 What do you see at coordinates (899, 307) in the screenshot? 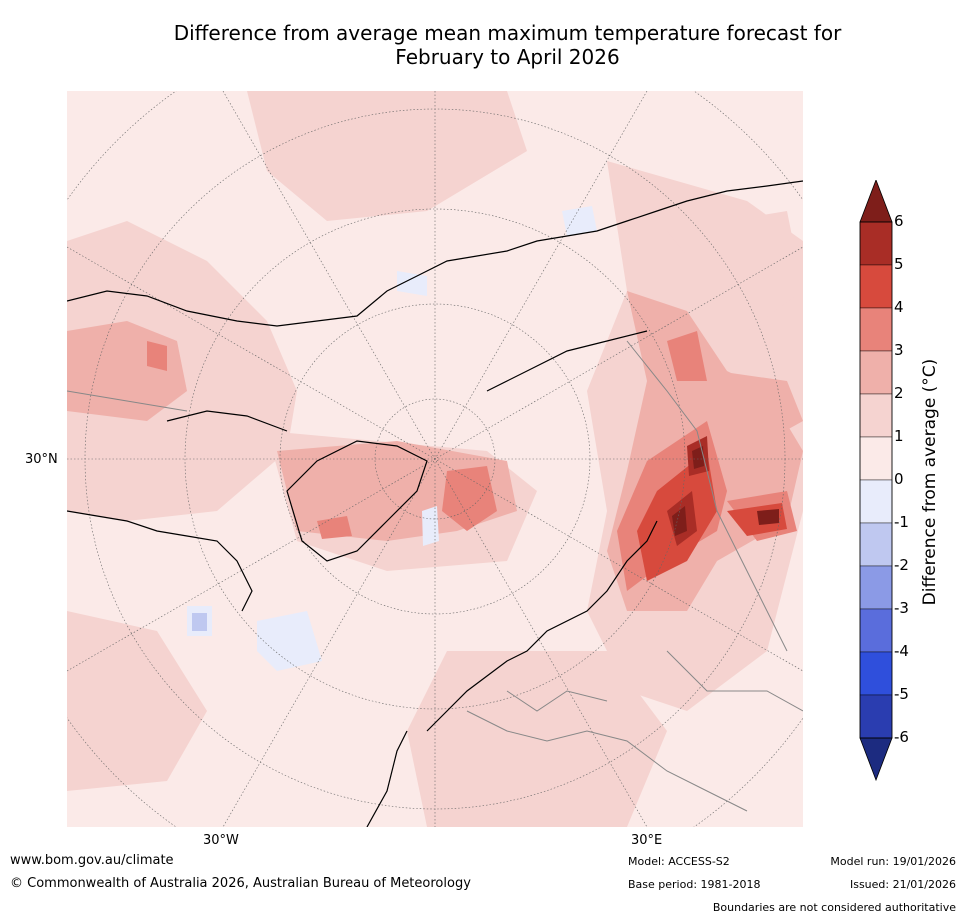
I see `colorbar-tick-label: 4` at bounding box center [899, 307].